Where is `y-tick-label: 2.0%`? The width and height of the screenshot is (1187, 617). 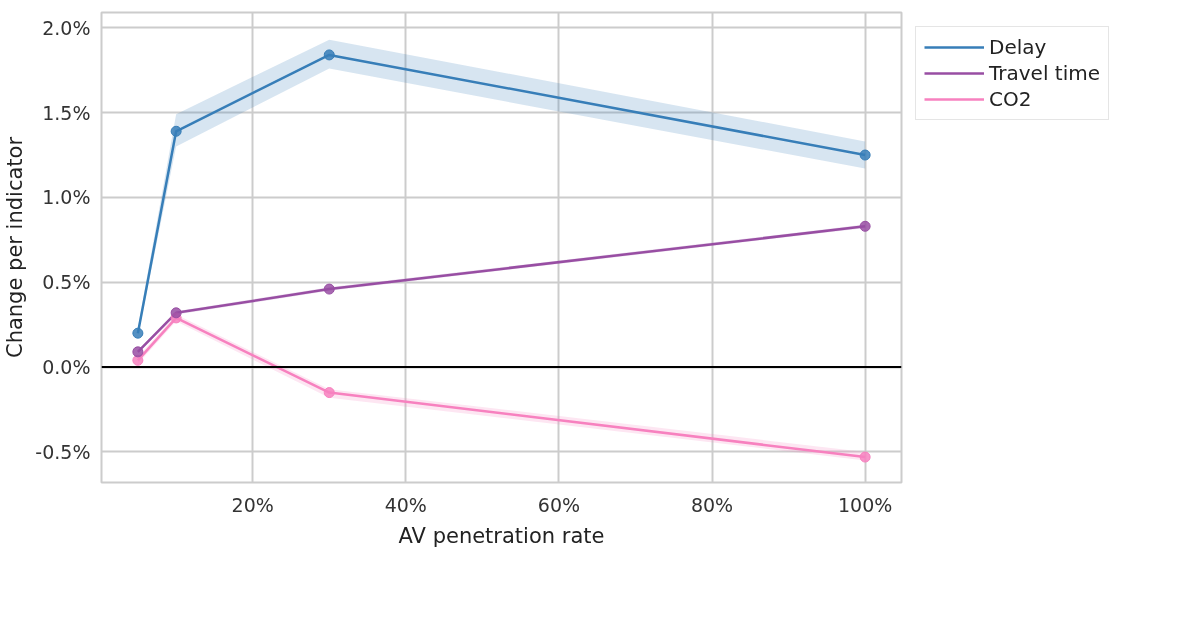
y-tick-label: 2.0% is located at coordinates (66, 27).